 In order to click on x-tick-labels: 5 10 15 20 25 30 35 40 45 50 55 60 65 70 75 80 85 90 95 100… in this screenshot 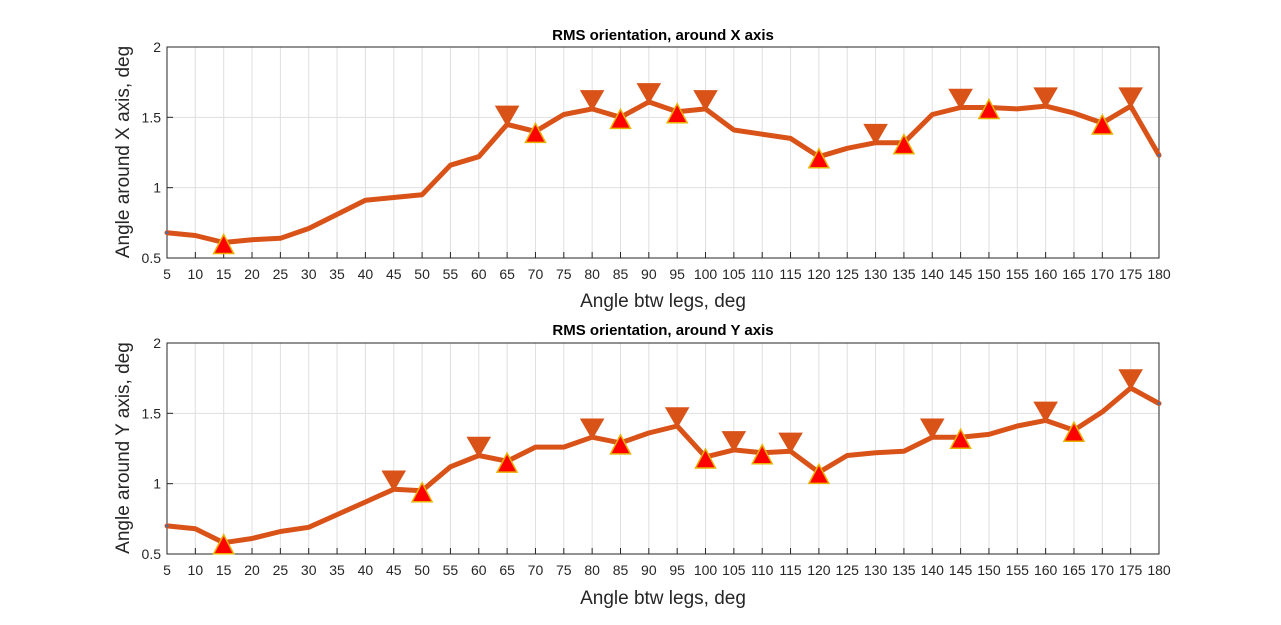, I will do `click(667, 563)`.